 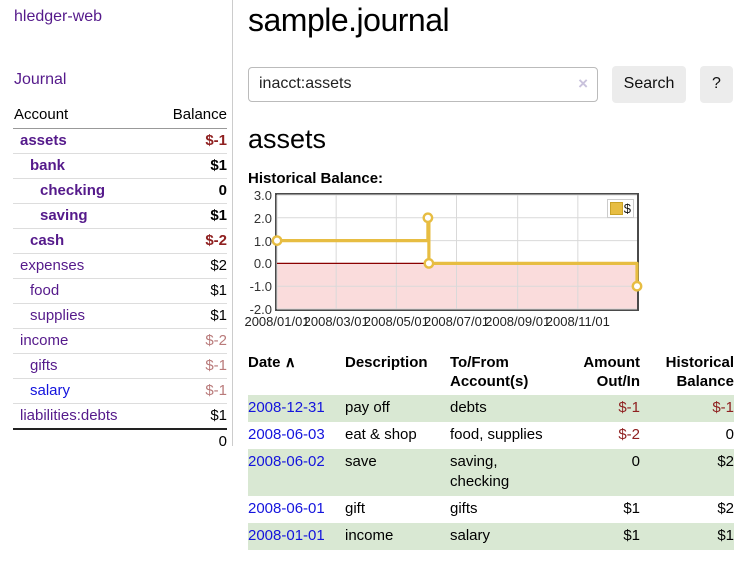 I want to click on account-link-food: food, so click(x=45, y=290).